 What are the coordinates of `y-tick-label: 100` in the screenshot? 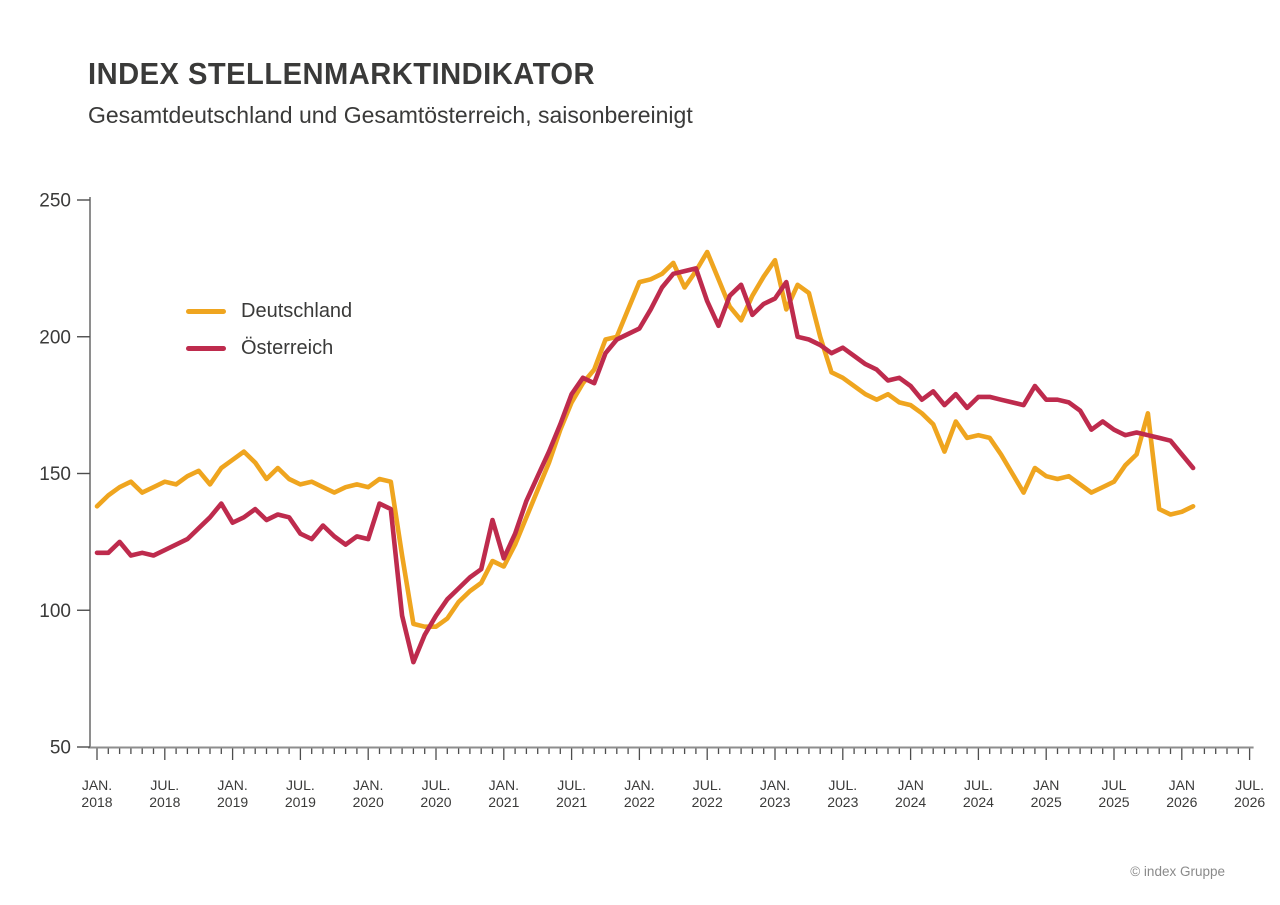 It's located at (55, 611).